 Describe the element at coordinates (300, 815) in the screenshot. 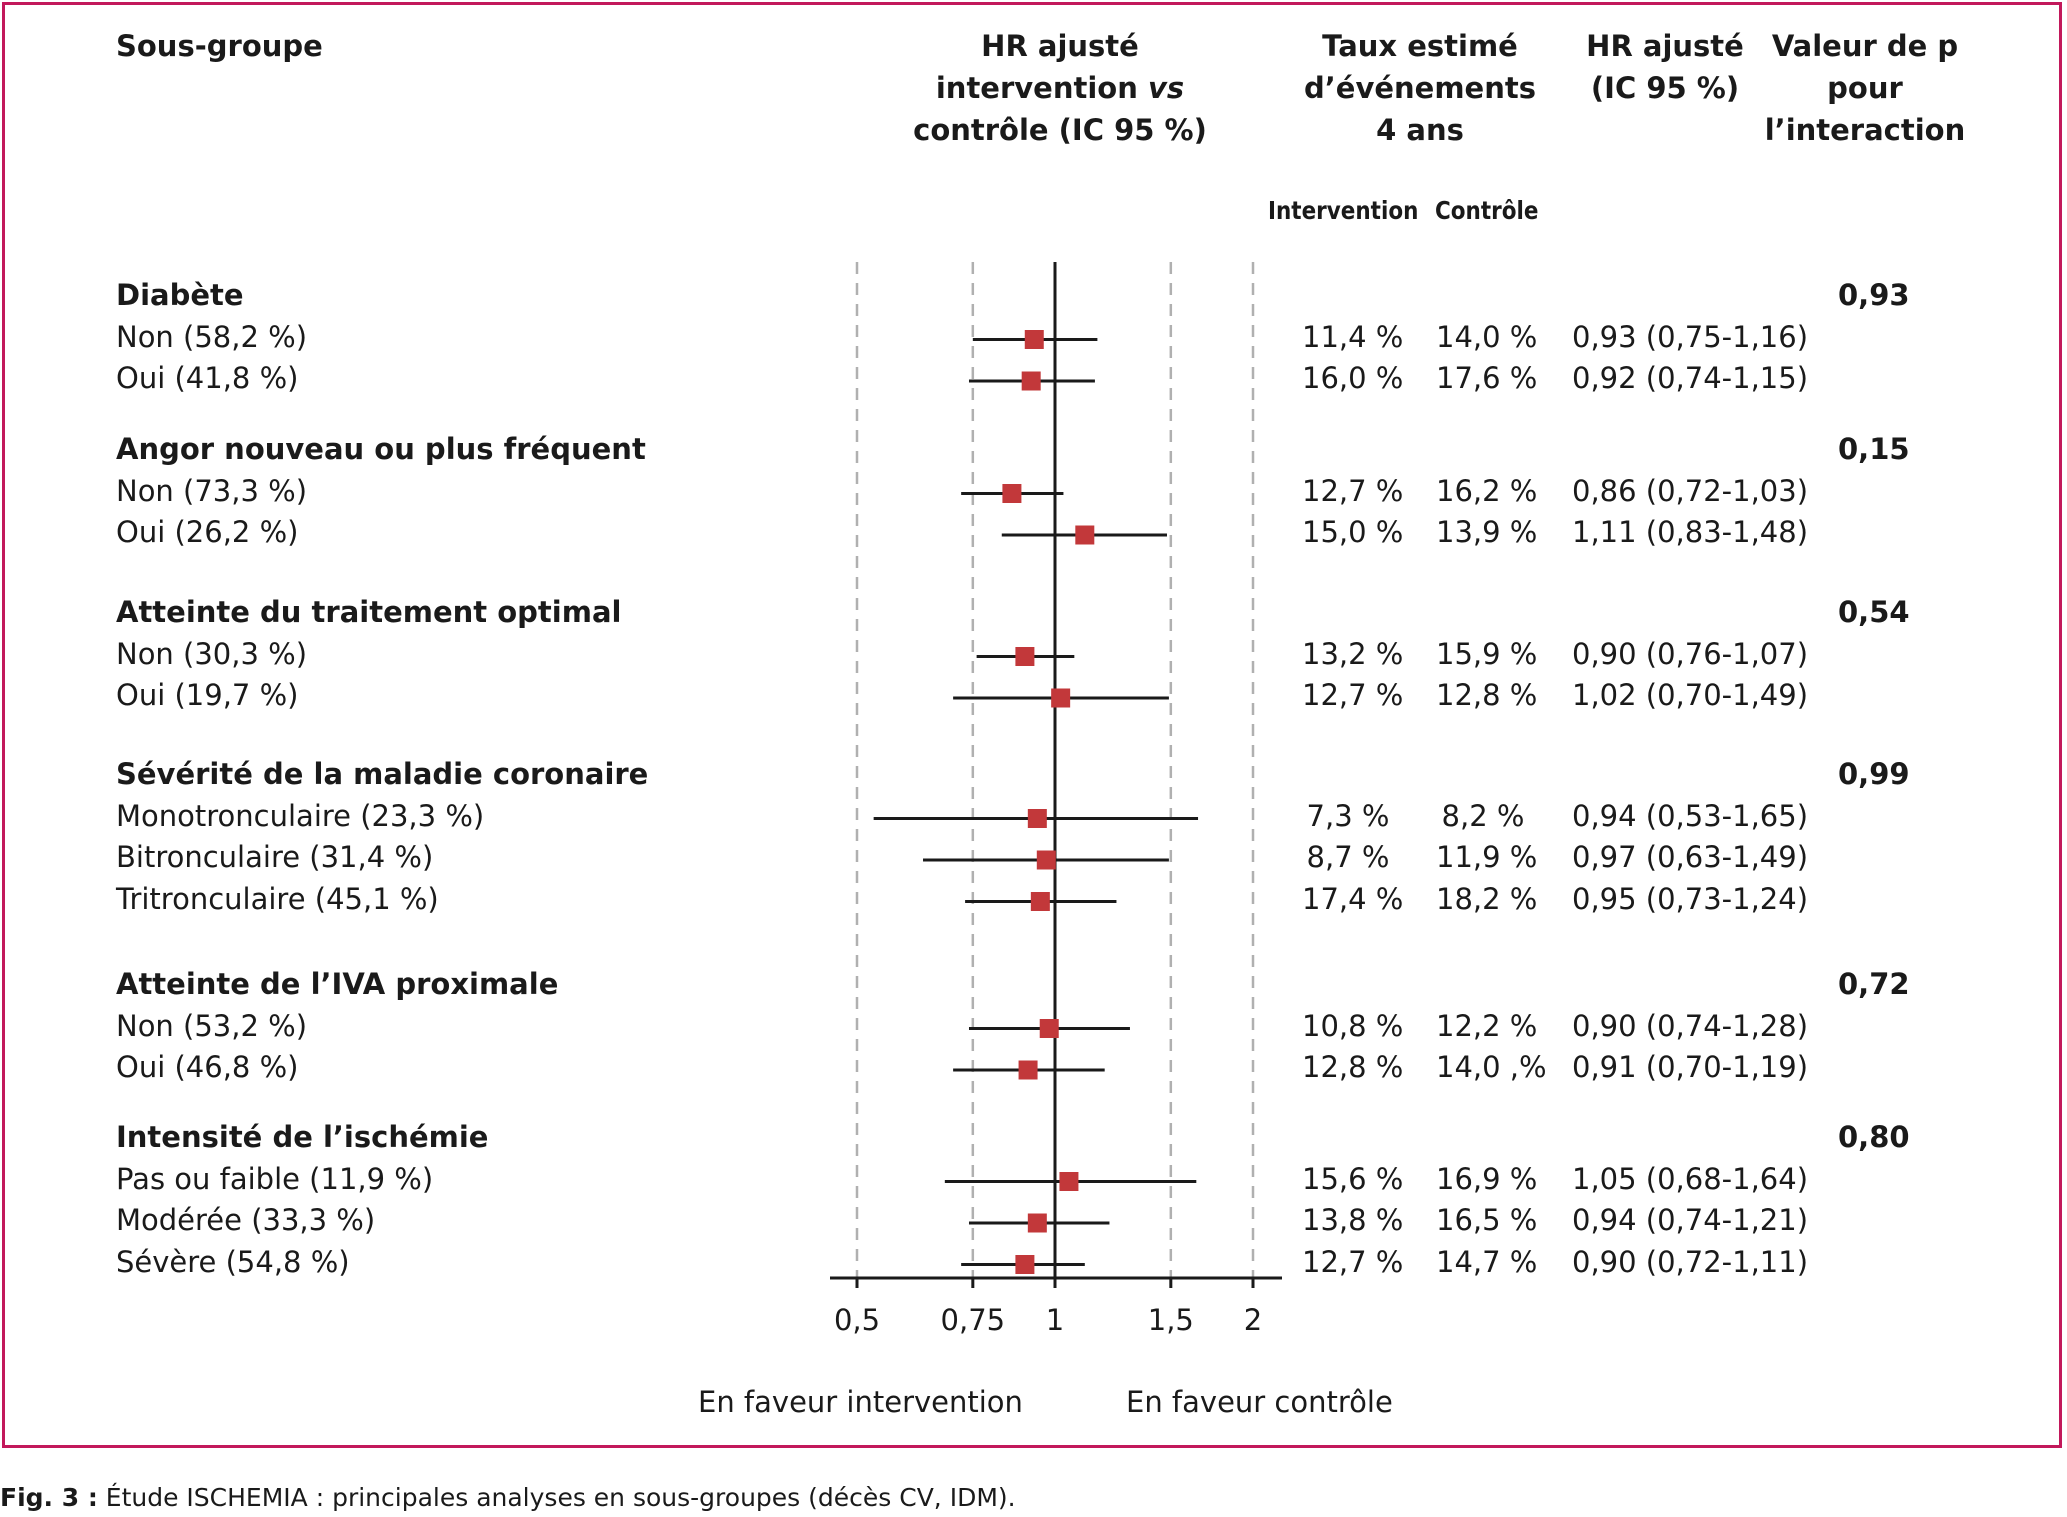

I see `subgroup-row-label: Monotronculaire (23,3 %)` at that location.